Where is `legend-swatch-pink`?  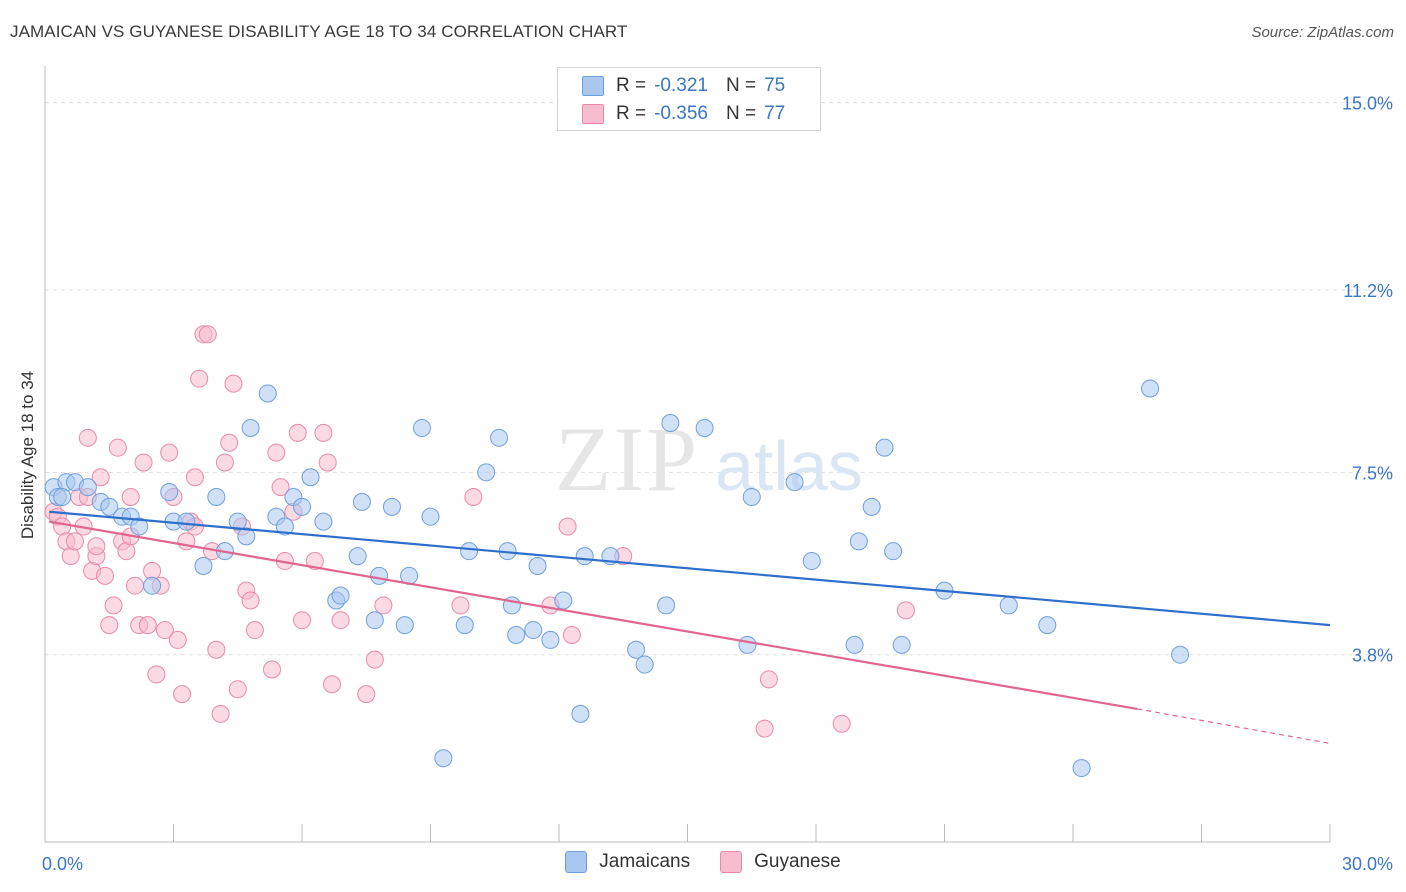
legend-swatch-pink is located at coordinates (731, 862).